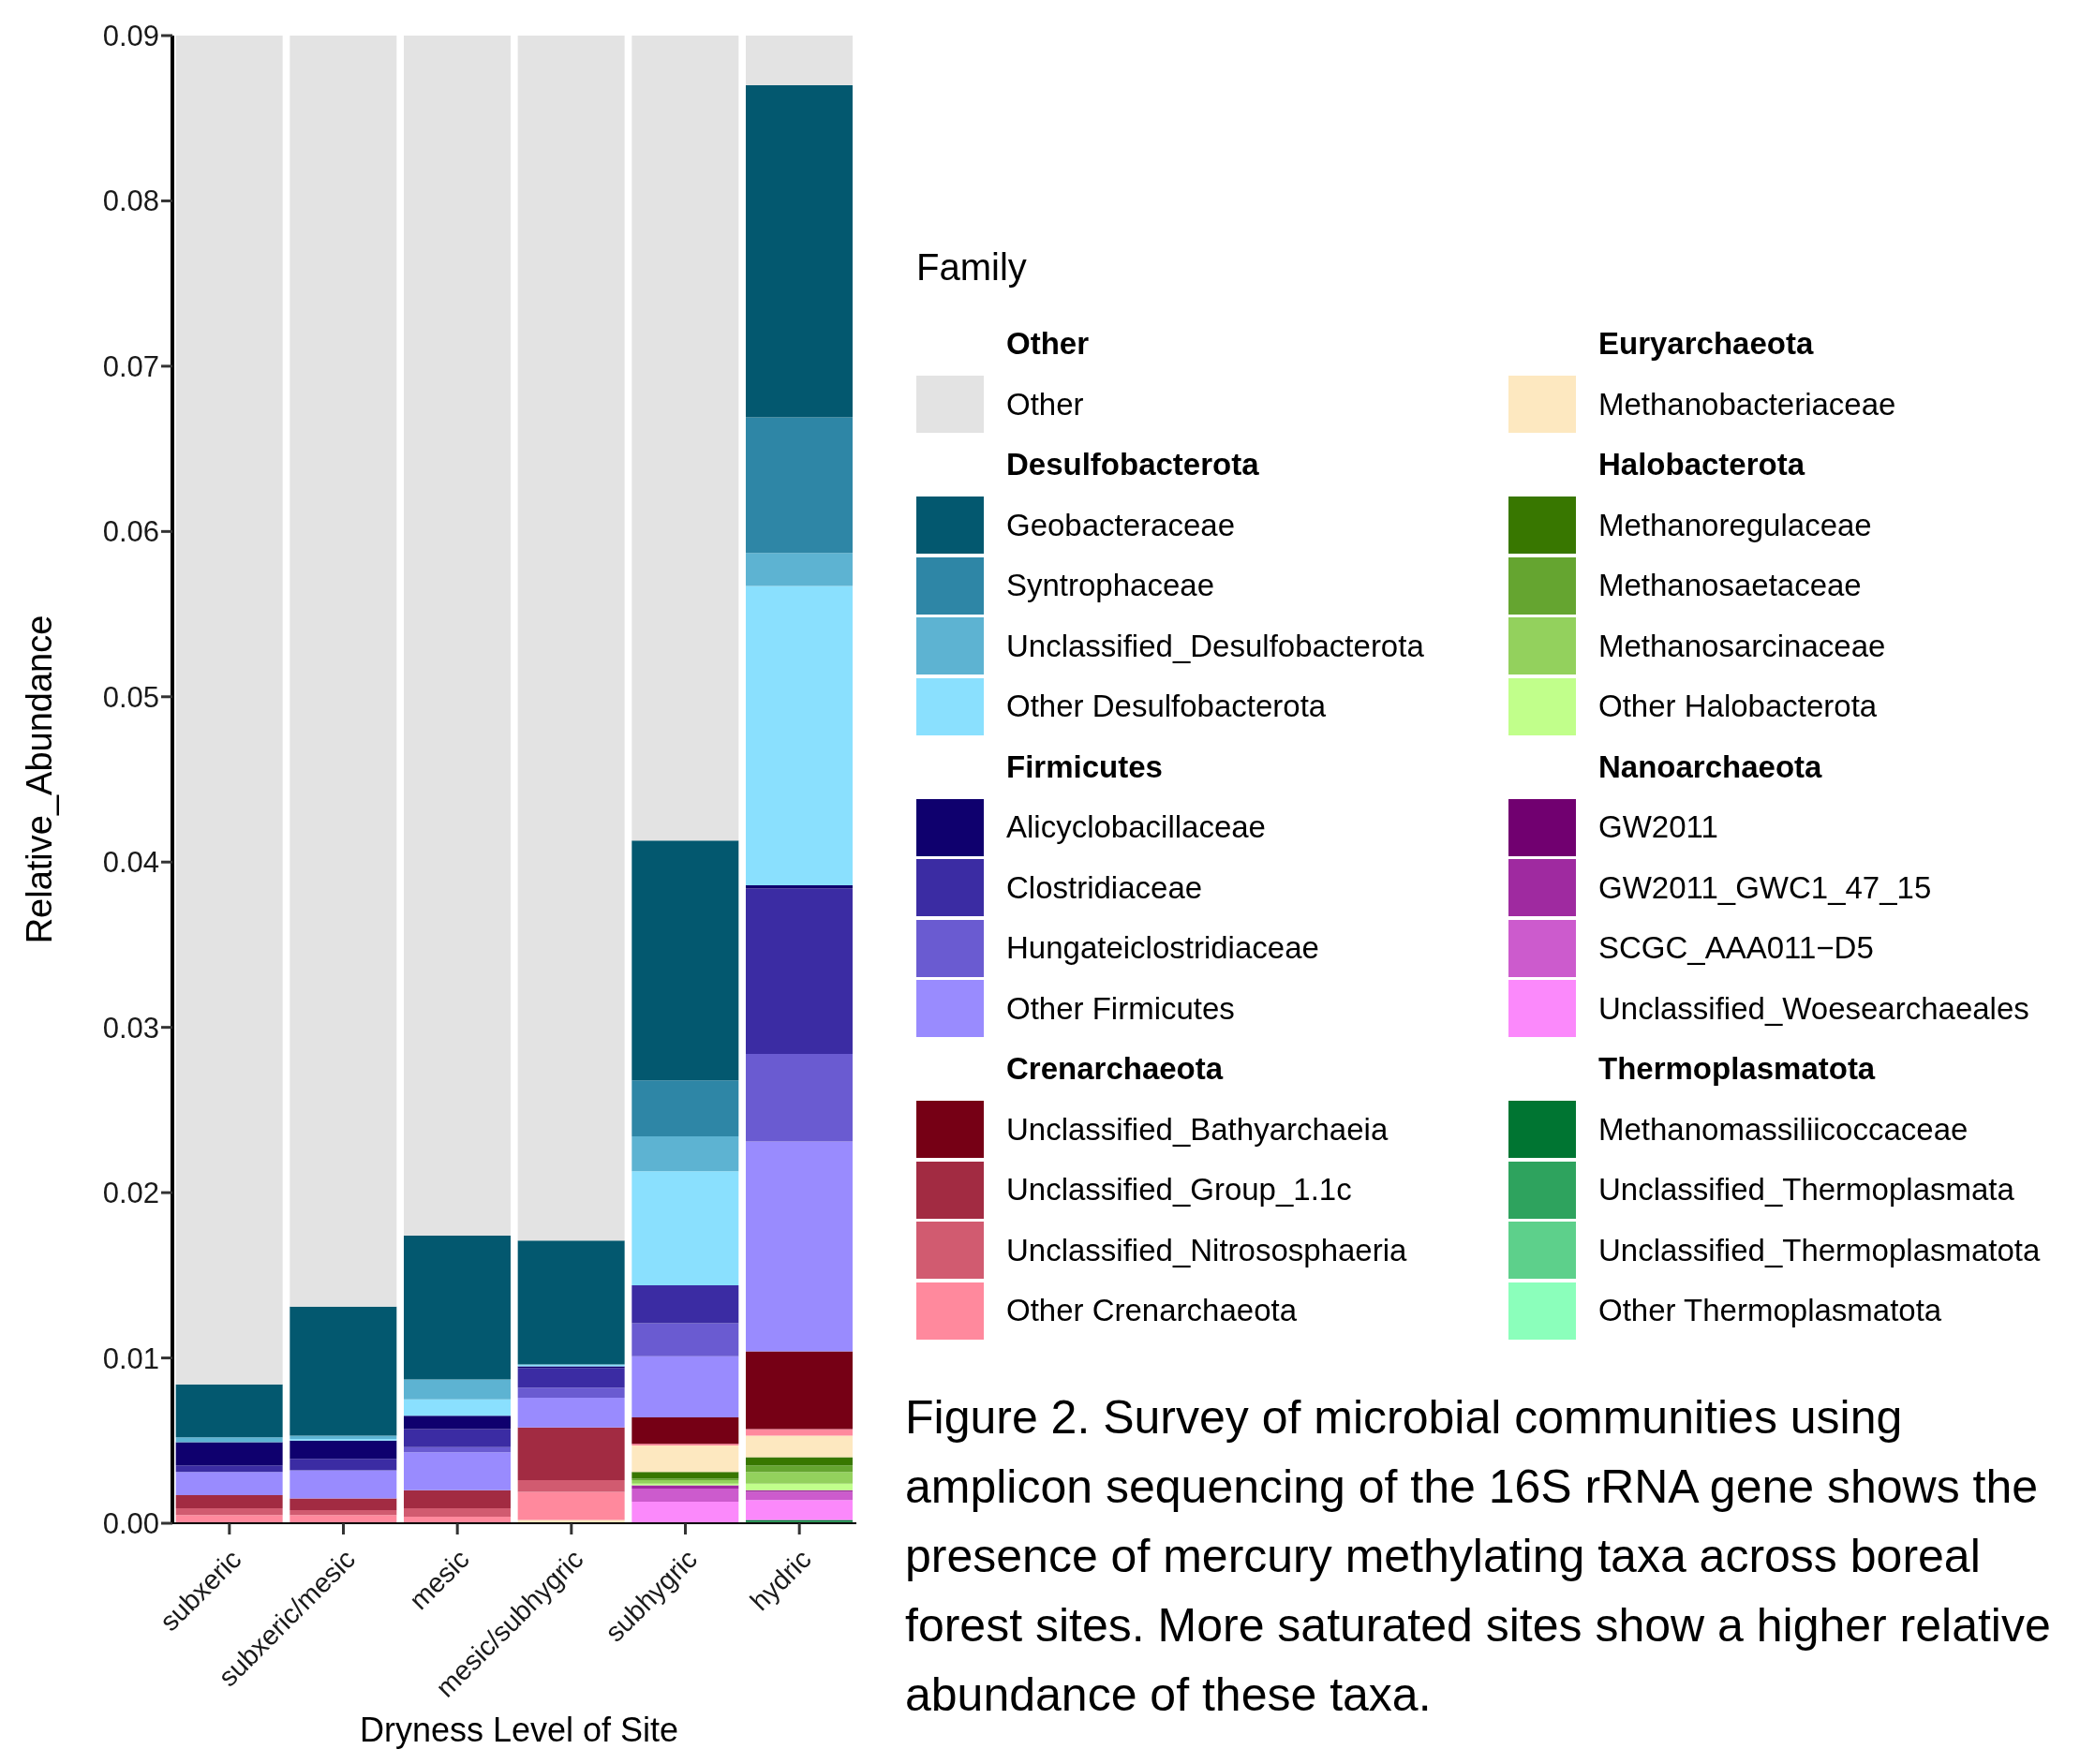  What do you see at coordinates (1110, 586) in the screenshot?
I see `legend-label: Syntrophaceae` at bounding box center [1110, 586].